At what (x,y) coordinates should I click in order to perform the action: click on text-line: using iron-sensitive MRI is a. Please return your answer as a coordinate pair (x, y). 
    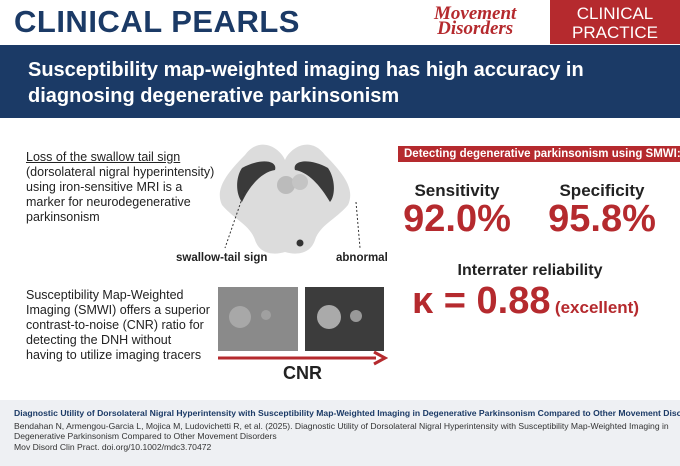
    Looking at the image, I should click on (104, 187).